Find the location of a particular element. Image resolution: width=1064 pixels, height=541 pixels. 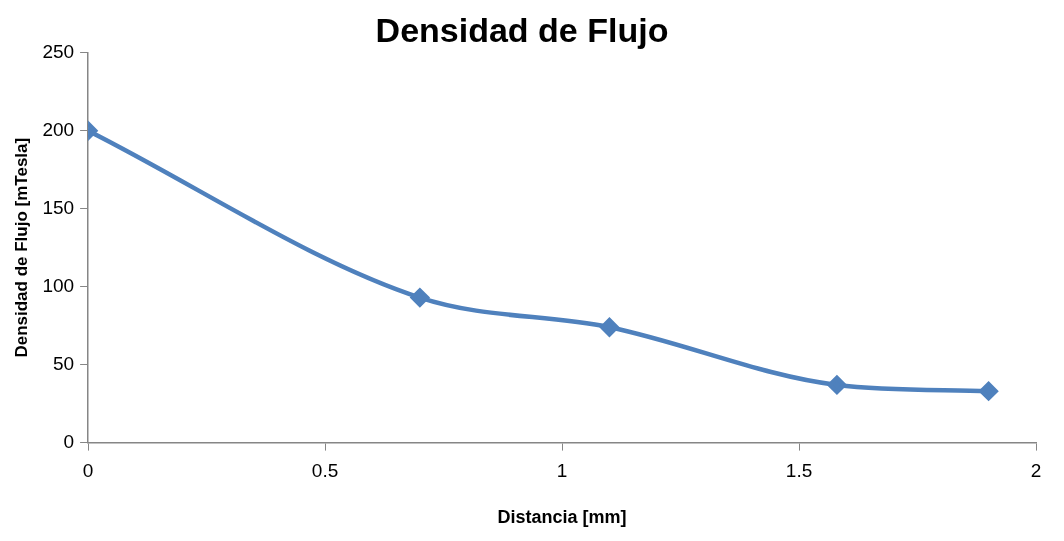

y-axis-title: Densidad de Flujo [mTesla] is located at coordinates (21, 247).